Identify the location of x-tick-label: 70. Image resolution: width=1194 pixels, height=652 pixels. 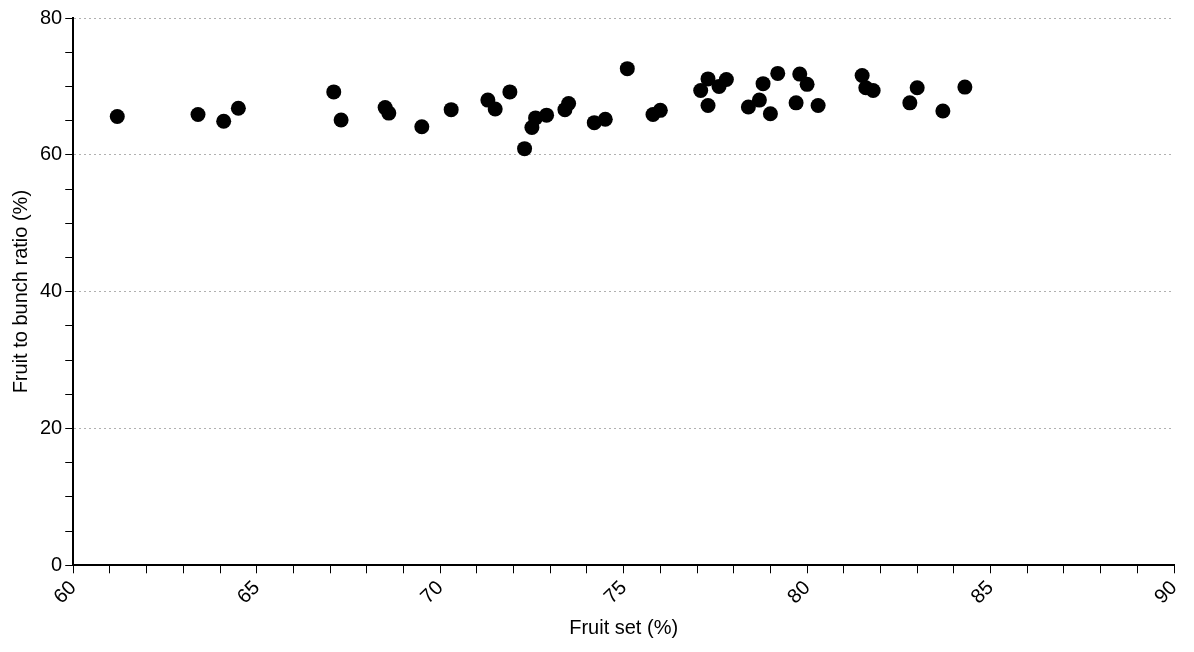
(431, 591).